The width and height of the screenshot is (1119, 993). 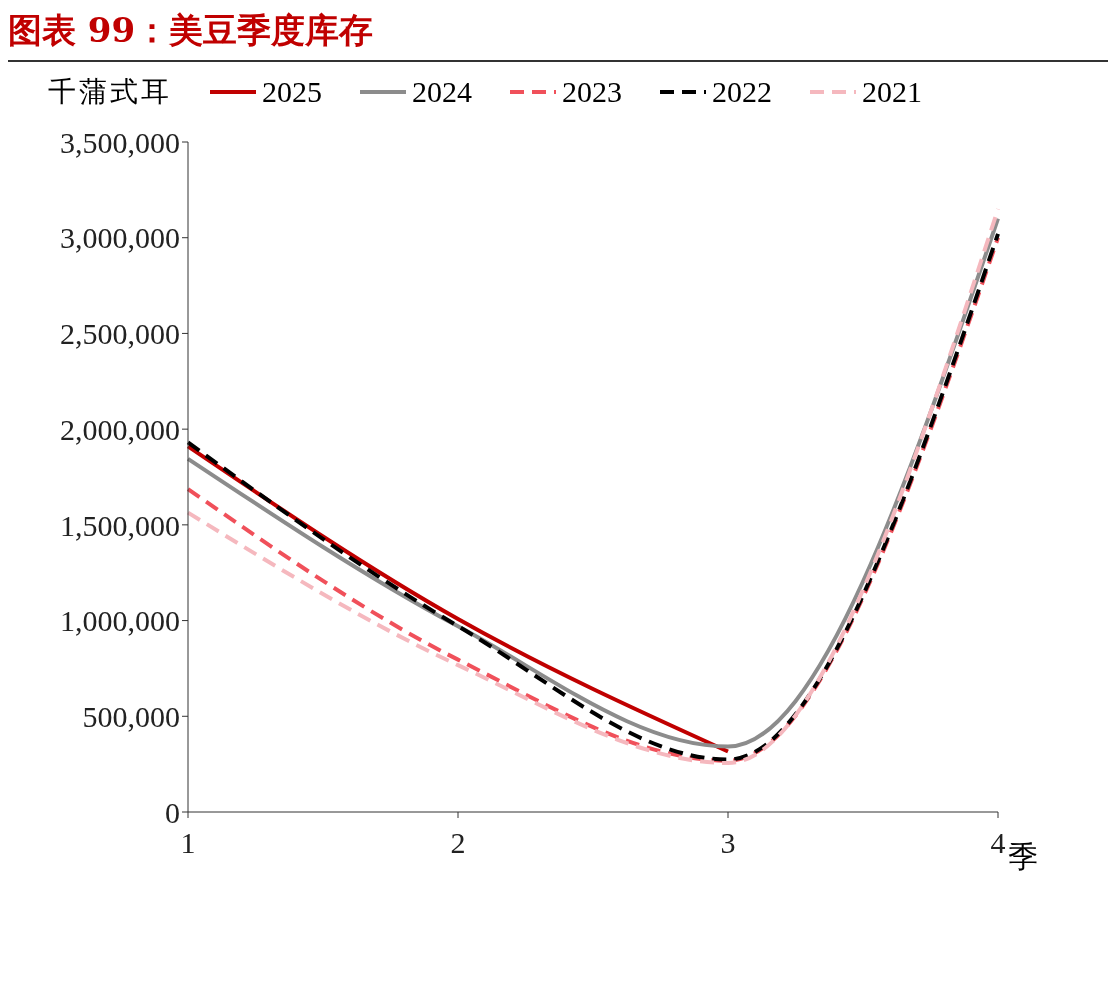 I want to click on y-tick-label: 2,500,000, so click(x=120, y=334).